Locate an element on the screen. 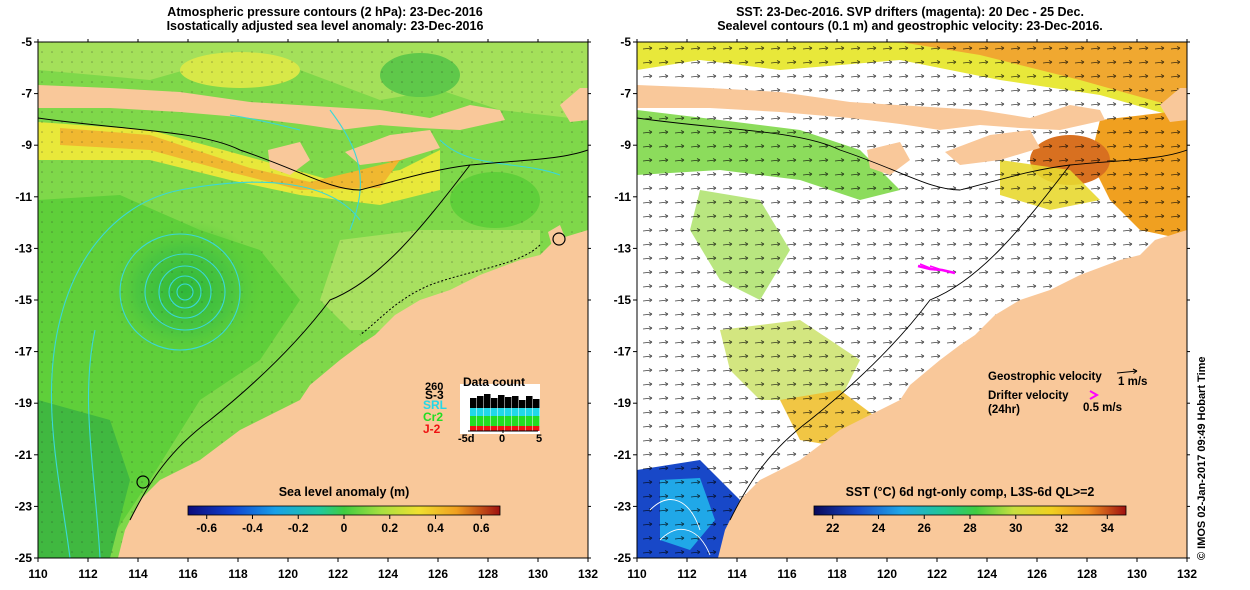 The width and height of the screenshot is (1250, 590). velocity-legend-symbols is located at coordinates (1113, 384).